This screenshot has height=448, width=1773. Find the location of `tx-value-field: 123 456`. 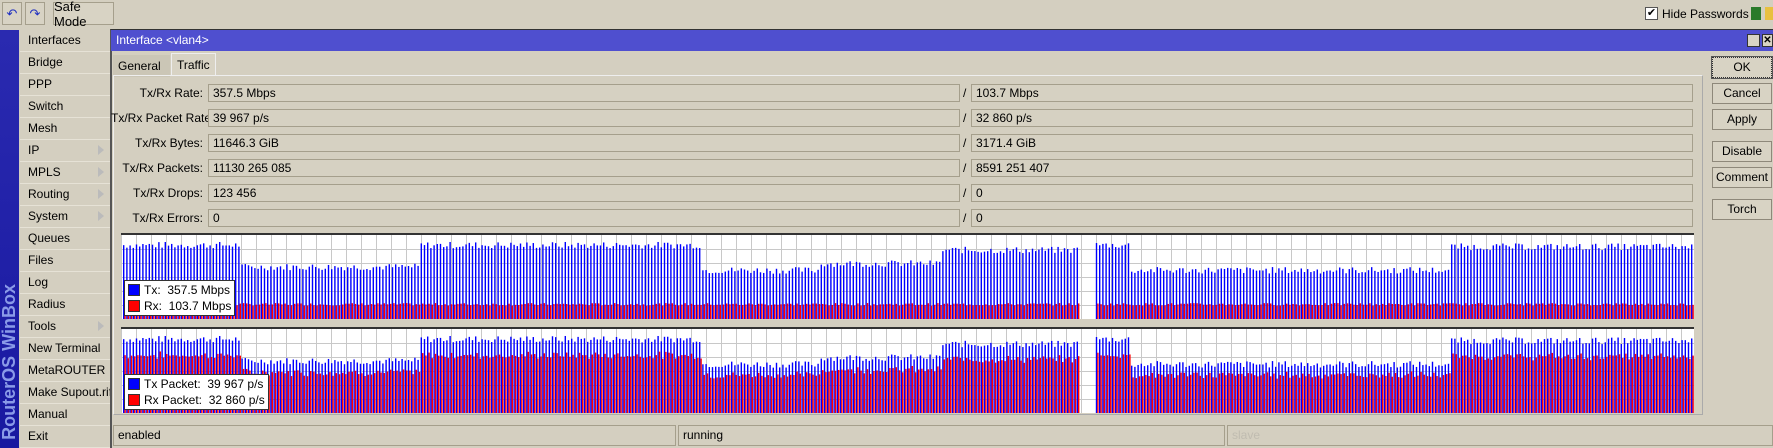

tx-value-field: 123 456 is located at coordinates (584, 193).